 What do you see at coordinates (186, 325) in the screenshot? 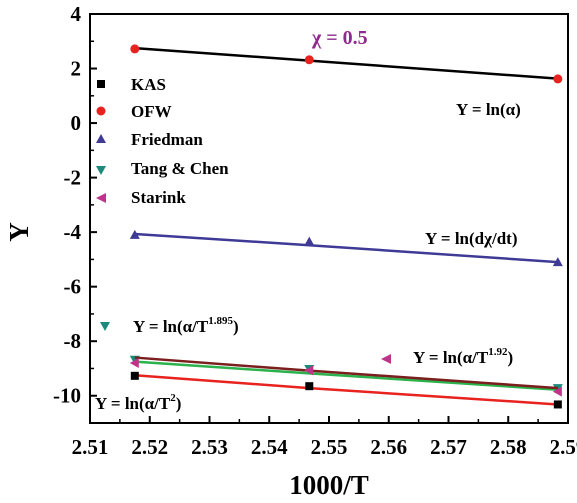
I see `annotation-tang-chen-eq: Y = ln(α/T1.895)` at bounding box center [186, 325].